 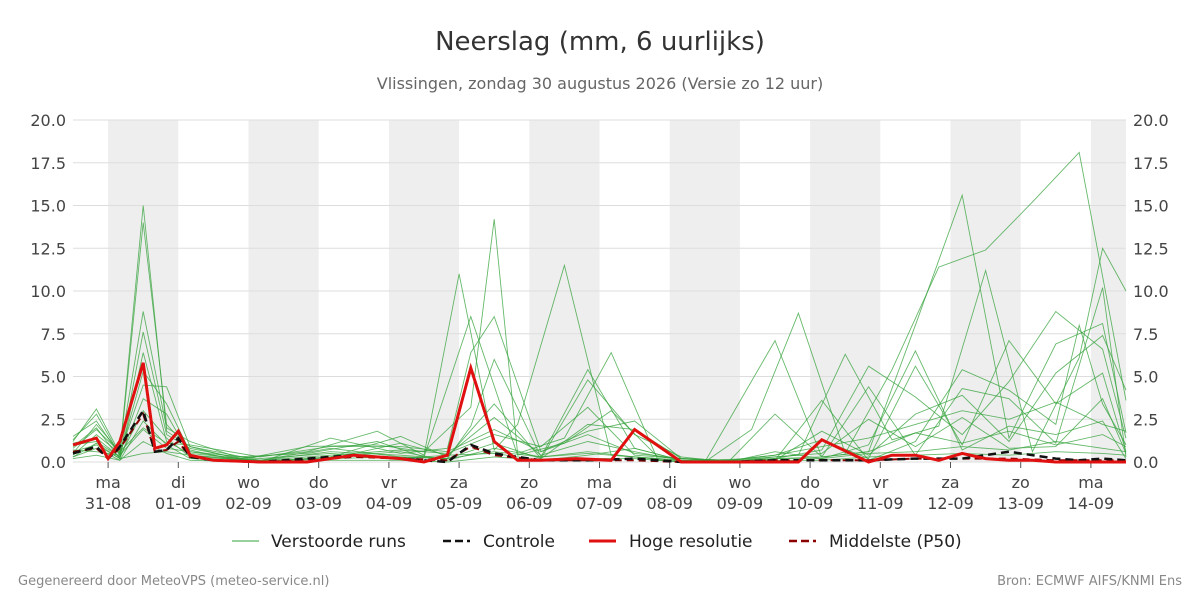 I want to click on x-tick-date: 05-09, so click(x=459, y=503).